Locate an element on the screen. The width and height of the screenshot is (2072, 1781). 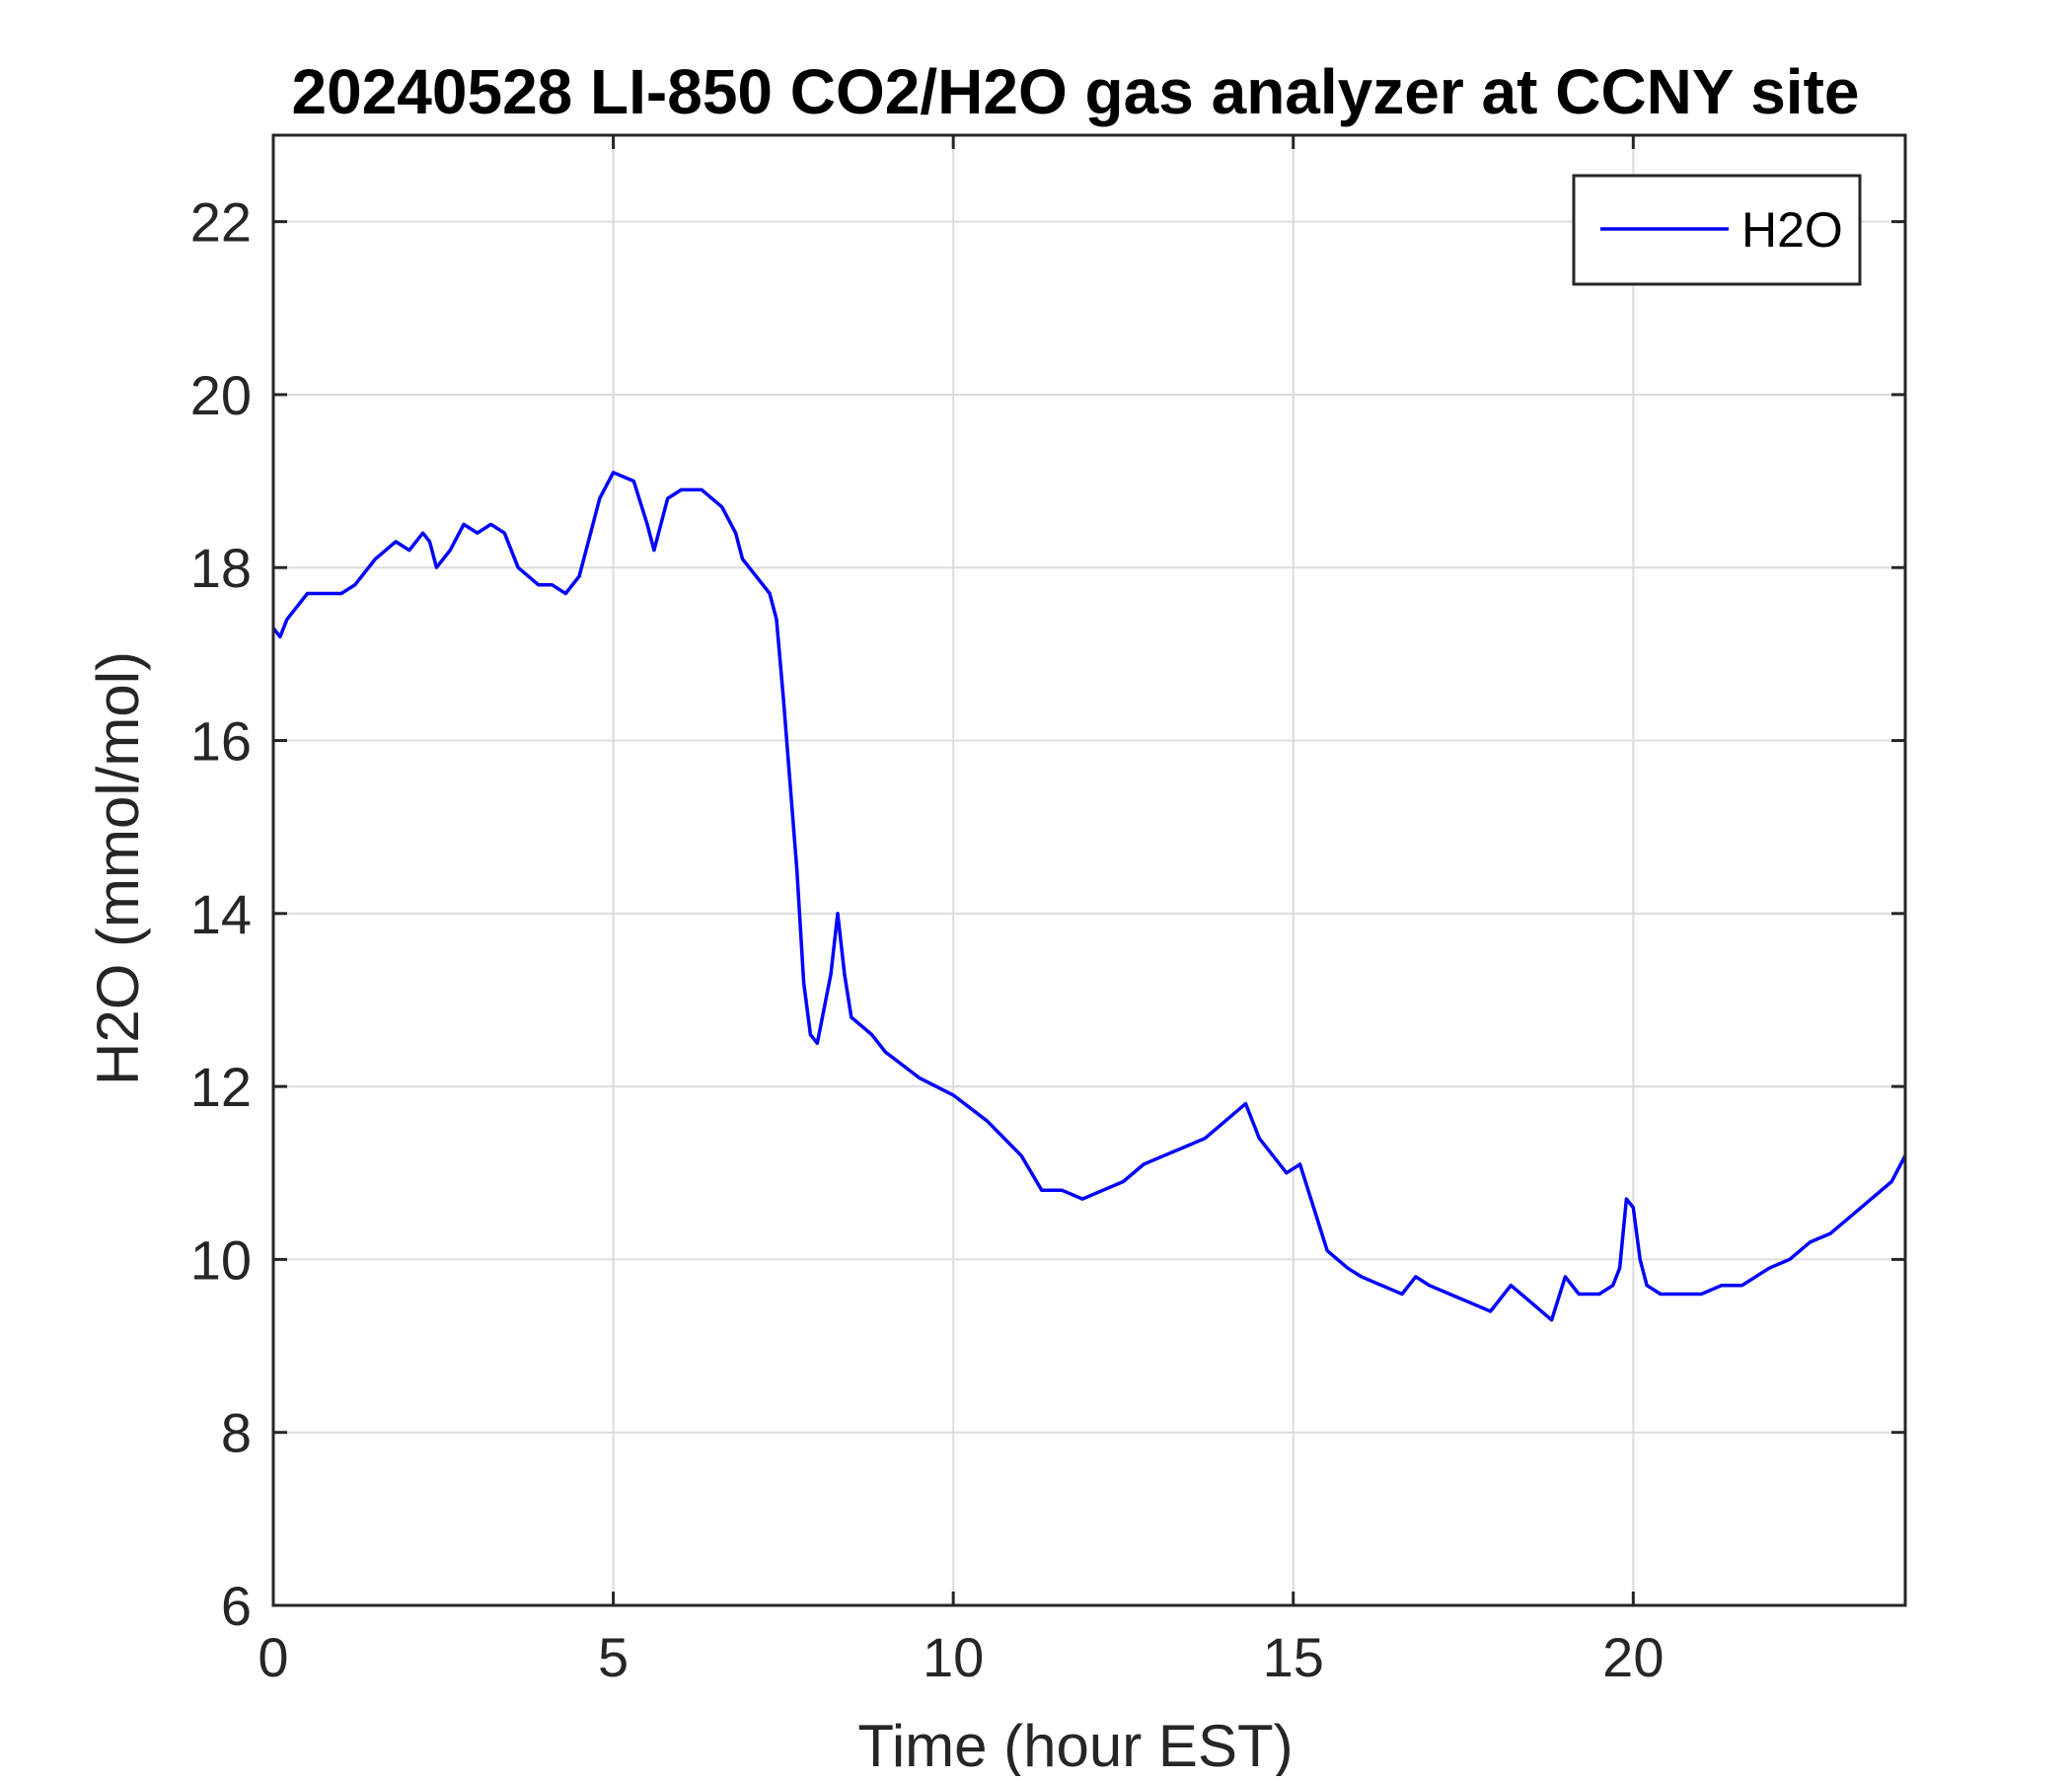
legend: H2O is located at coordinates (1717, 230).